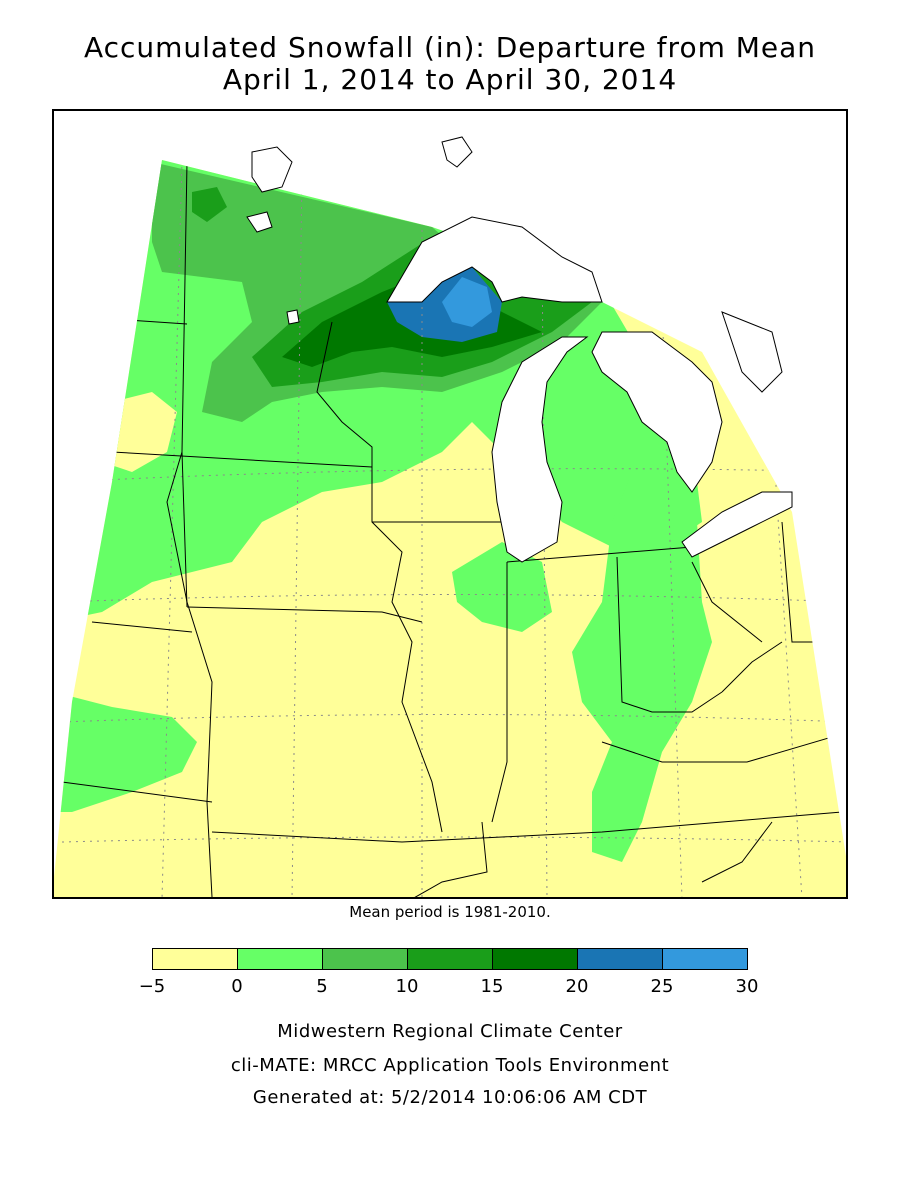  What do you see at coordinates (450, 912) in the screenshot?
I see `mean-period-note: Mean period is 1981-2010.` at bounding box center [450, 912].